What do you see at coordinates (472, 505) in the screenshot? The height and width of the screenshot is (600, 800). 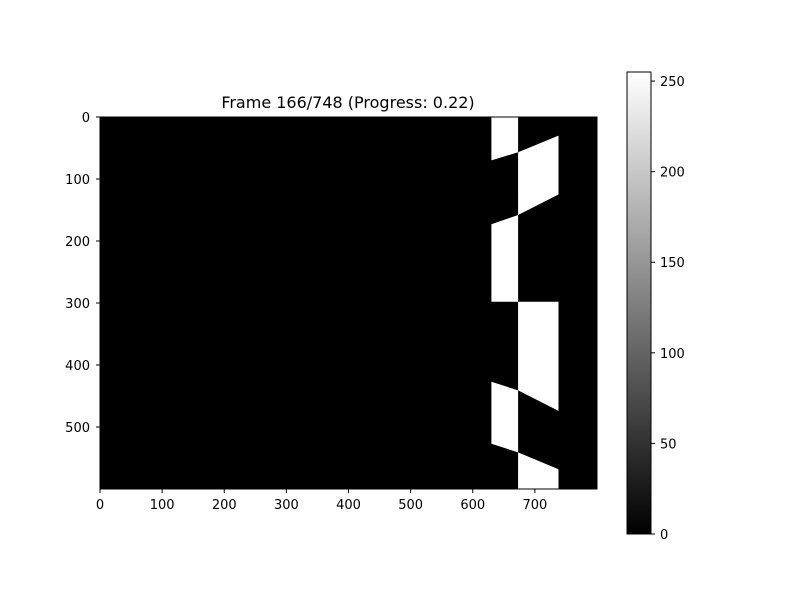 I see `x-tick-label: 600` at bounding box center [472, 505].